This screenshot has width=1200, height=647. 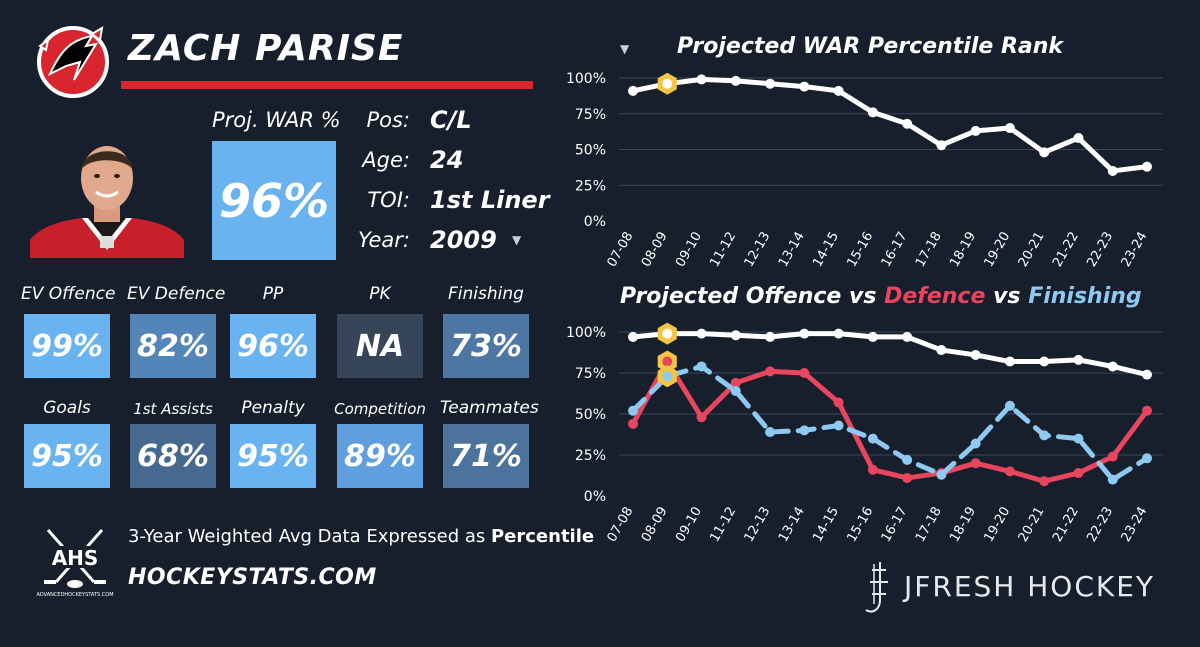 What do you see at coordinates (486, 346) in the screenshot?
I see `metric-value-finishing: 73%` at bounding box center [486, 346].